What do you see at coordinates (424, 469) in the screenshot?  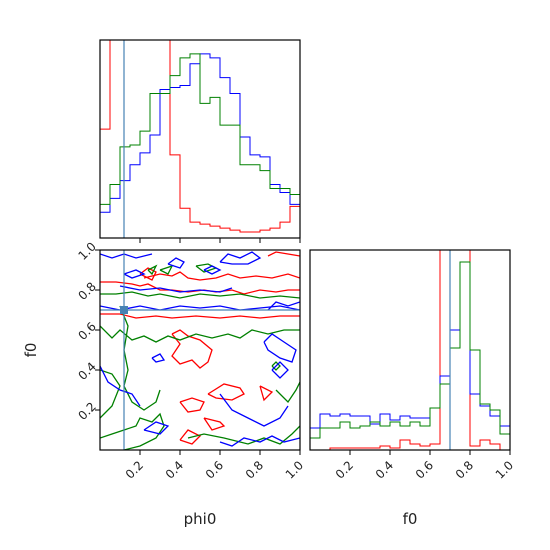 I see `f0-x-tick-label: 0.6` at bounding box center [424, 469].